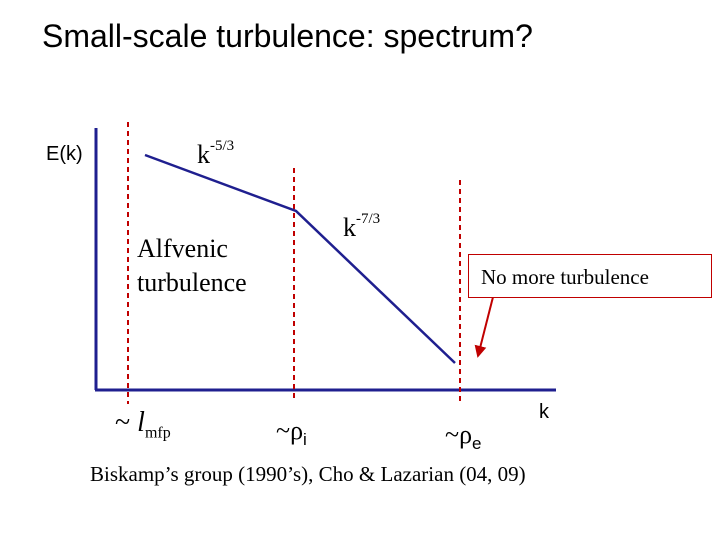  What do you see at coordinates (287, 36) in the screenshot?
I see `slide-title: Small-scale turbulence: spectrum?` at bounding box center [287, 36].